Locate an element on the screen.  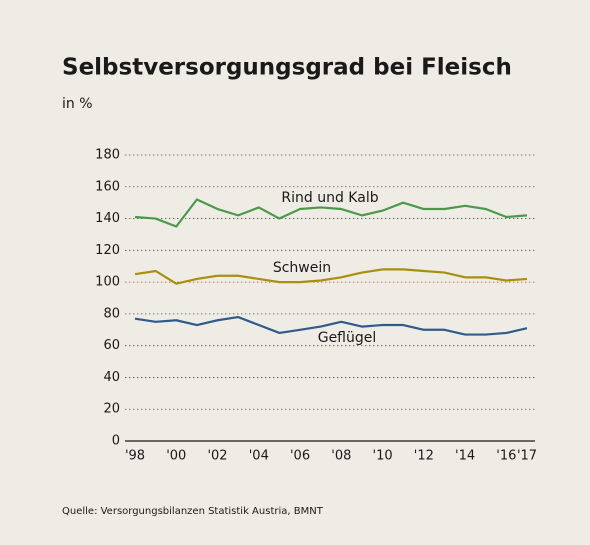
chart-title: Selbstversorgungsgrad bei Fleisch is located at coordinates (287, 68).